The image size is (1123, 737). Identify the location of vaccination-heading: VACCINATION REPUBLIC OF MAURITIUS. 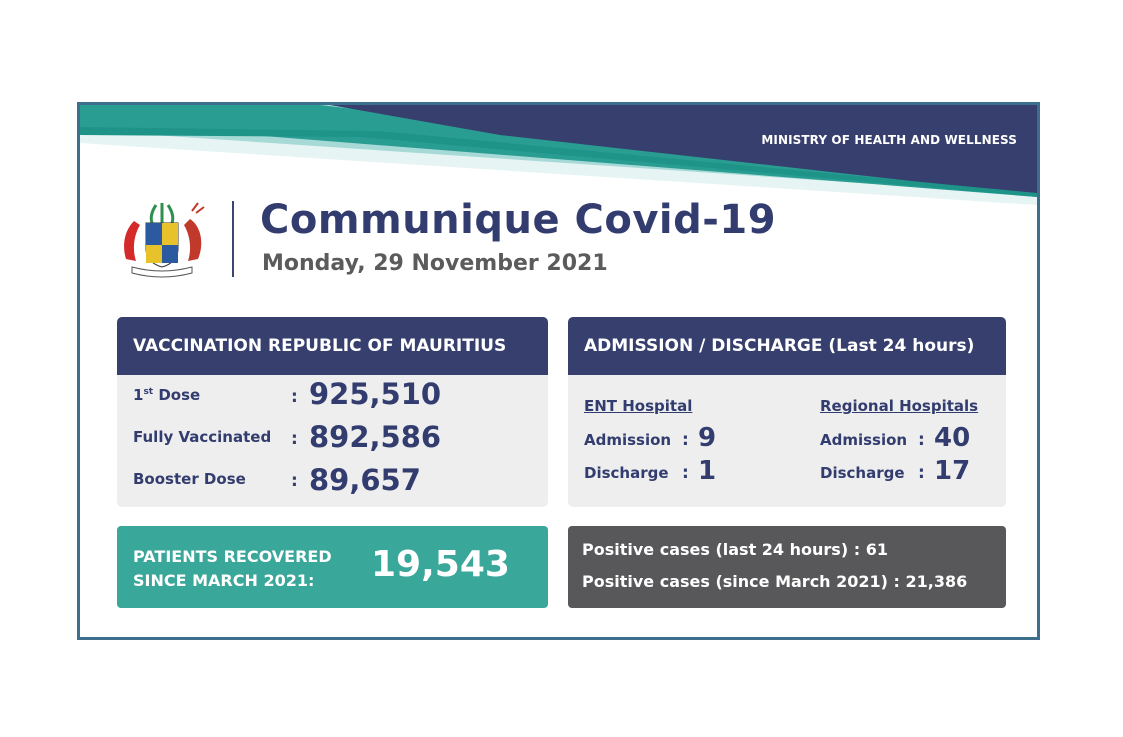
(332, 346).